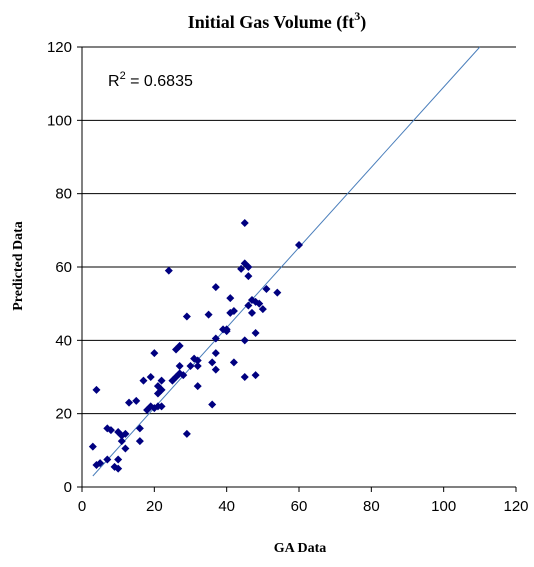  I want to click on r-squared-prefix: R, so click(114, 81).